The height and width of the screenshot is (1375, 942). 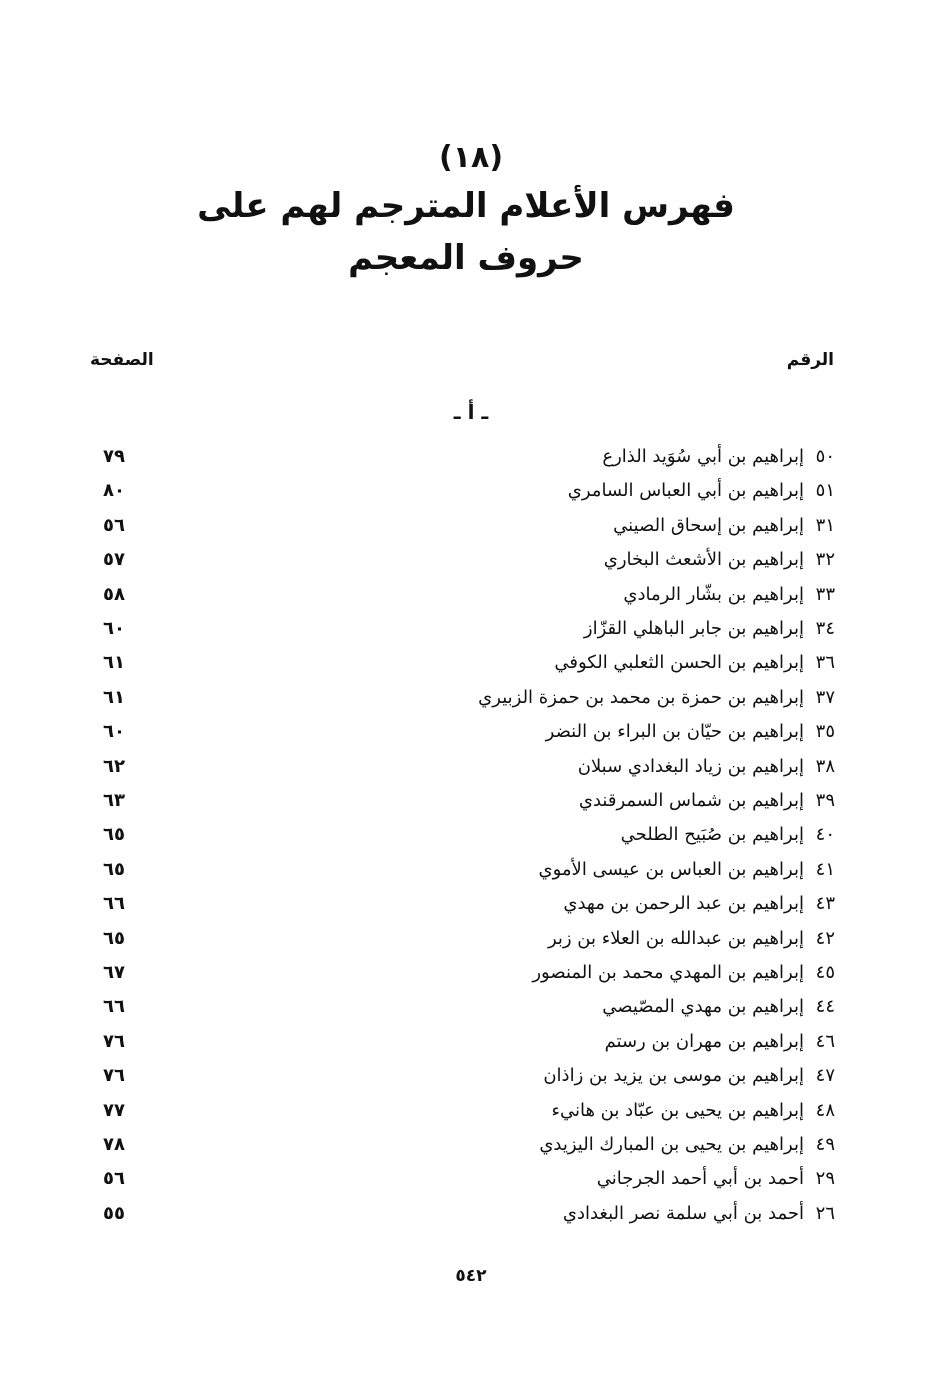 I want to click on index-entry: ٣١ إبراهيم بن إسحاق الصيني ٥٦, so click(x=471, y=532).